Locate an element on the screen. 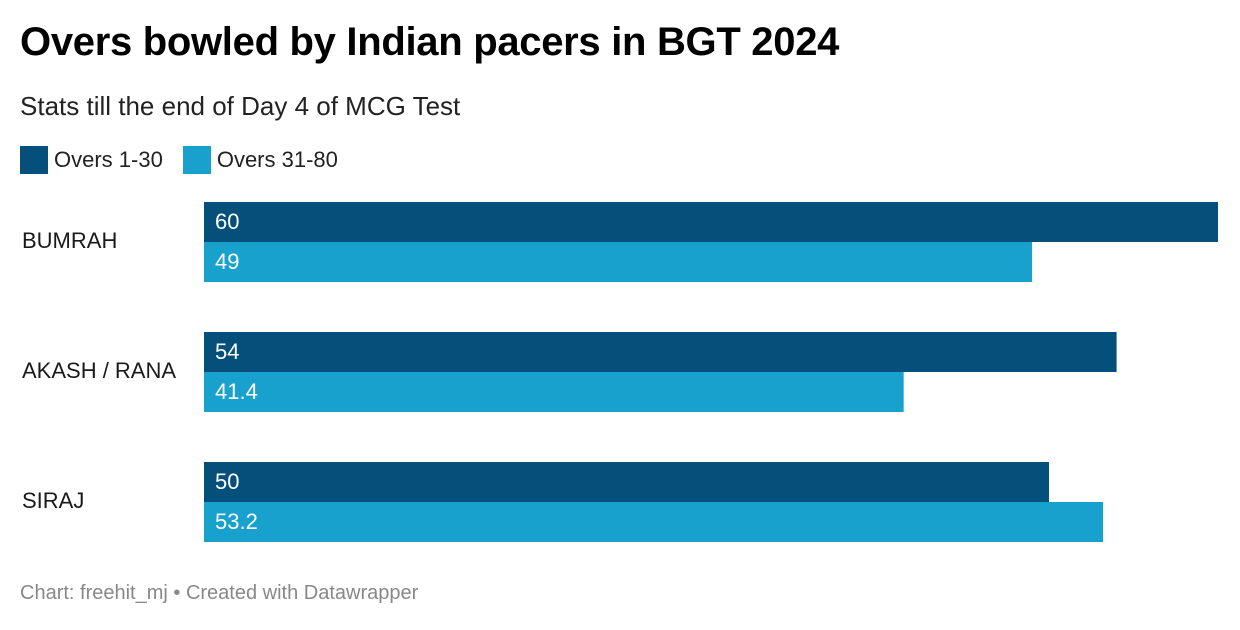 The image size is (1240, 630). category-label-bumrah: BUMRAH is located at coordinates (69, 240).